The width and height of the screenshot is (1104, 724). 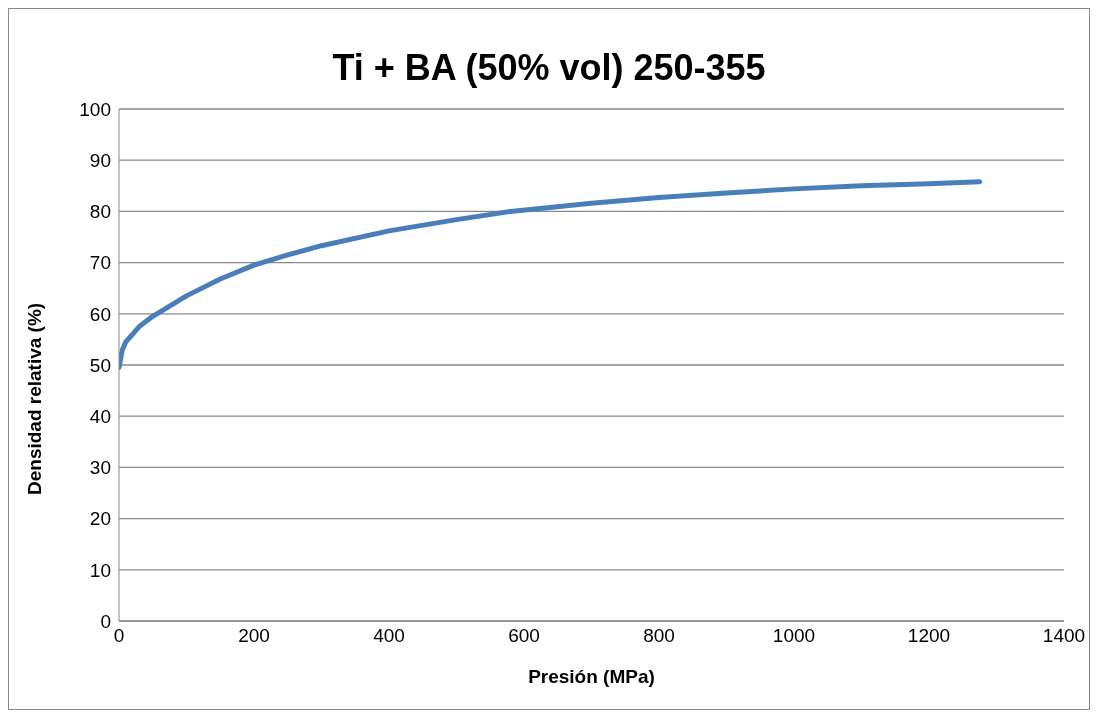 What do you see at coordinates (549, 68) in the screenshot?
I see `chart-title: Ti + BA (50% vol) 250-355` at bounding box center [549, 68].